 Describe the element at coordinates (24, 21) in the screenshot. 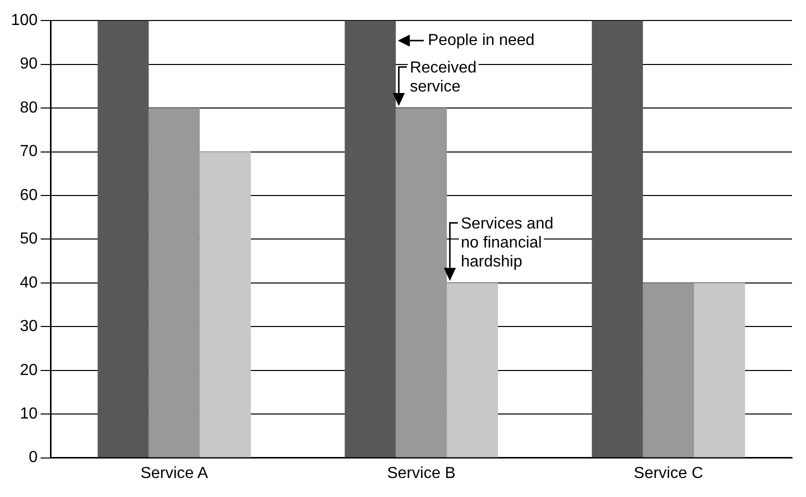

I see `y-tick-label: 100` at that location.